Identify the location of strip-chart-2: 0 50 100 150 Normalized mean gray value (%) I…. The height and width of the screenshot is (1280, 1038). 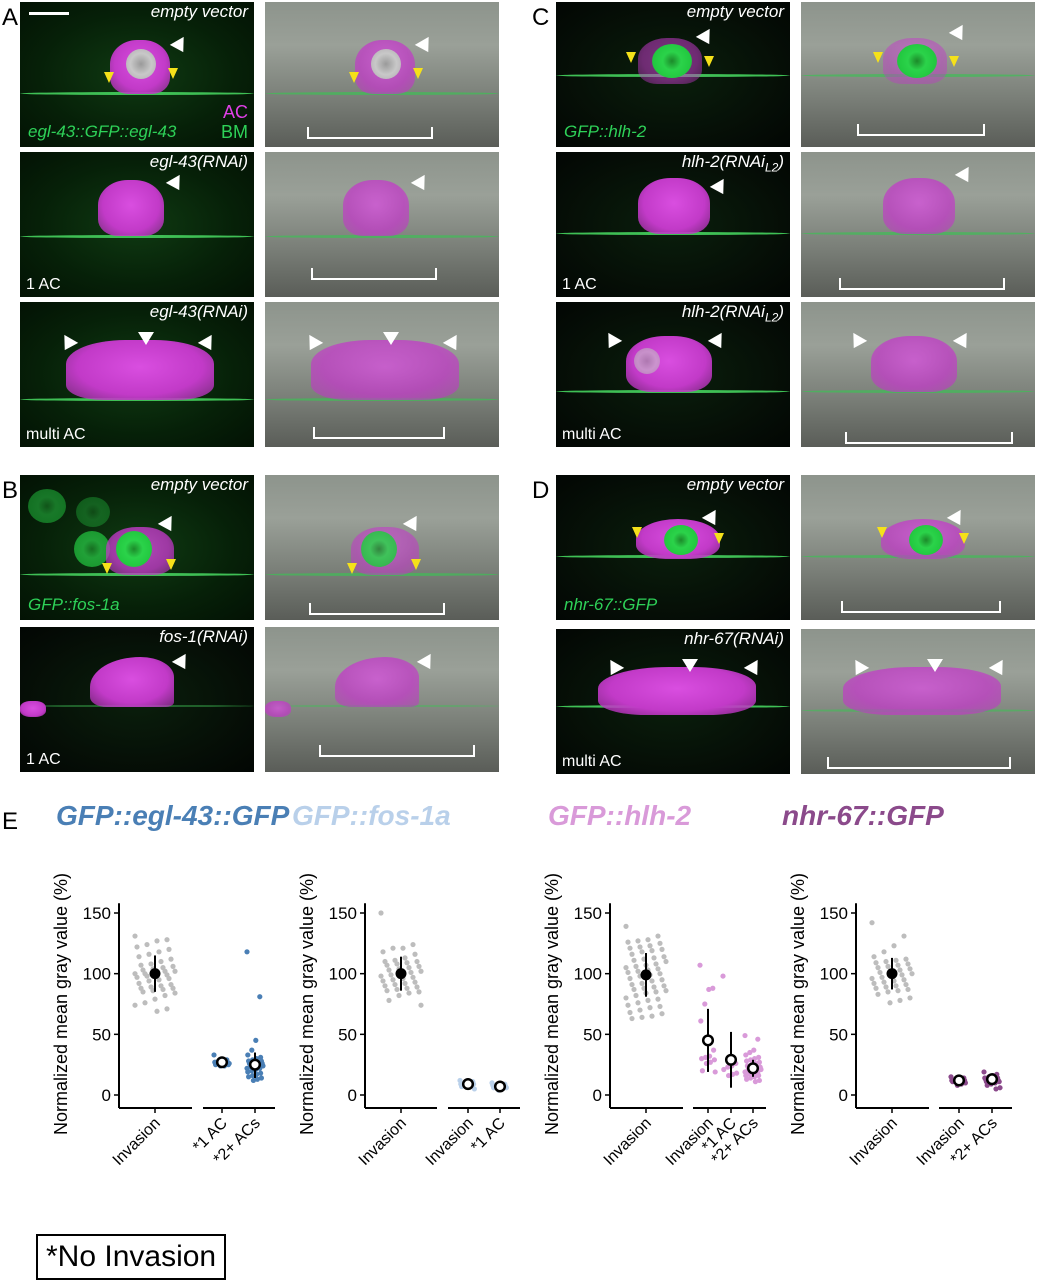
(654, 1021).